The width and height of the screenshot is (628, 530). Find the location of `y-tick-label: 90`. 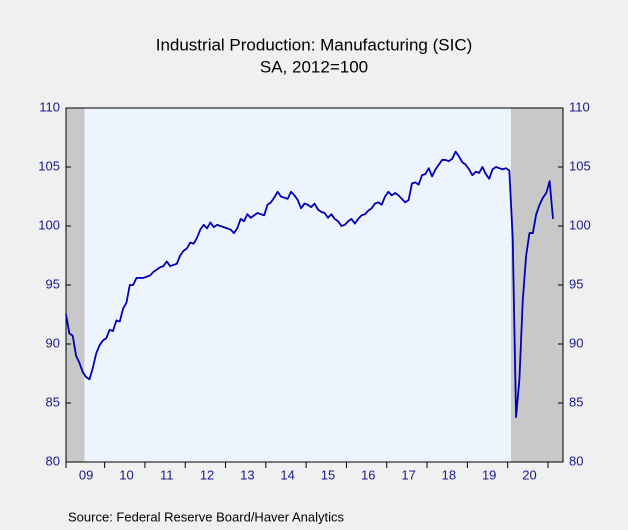

y-tick-label: 90 is located at coordinates (53, 342).